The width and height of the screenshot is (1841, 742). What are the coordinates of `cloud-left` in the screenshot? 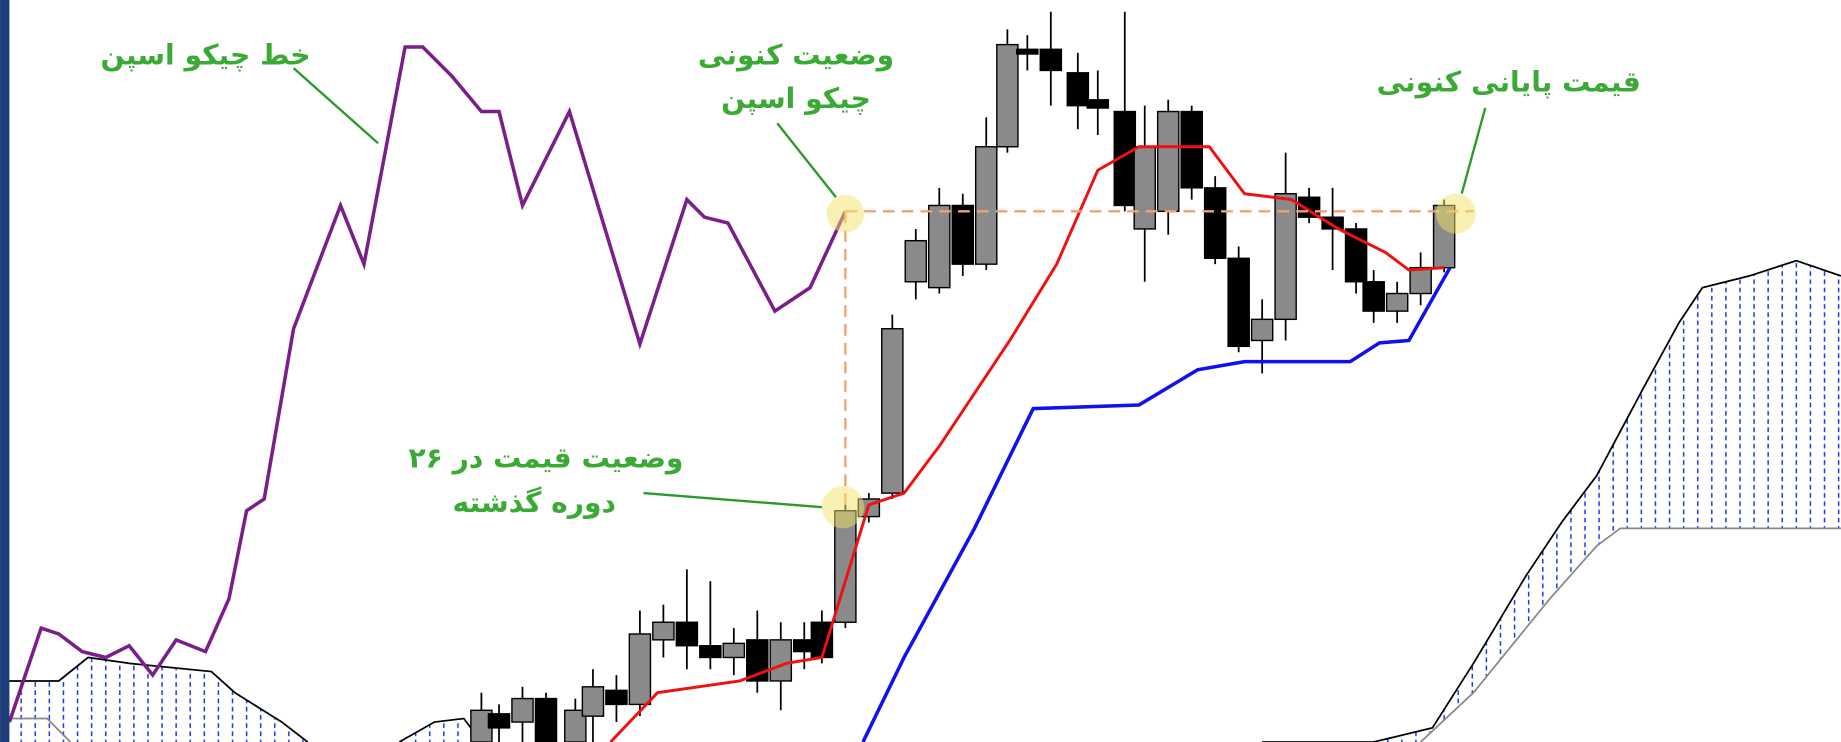 It's located at (158, 699).